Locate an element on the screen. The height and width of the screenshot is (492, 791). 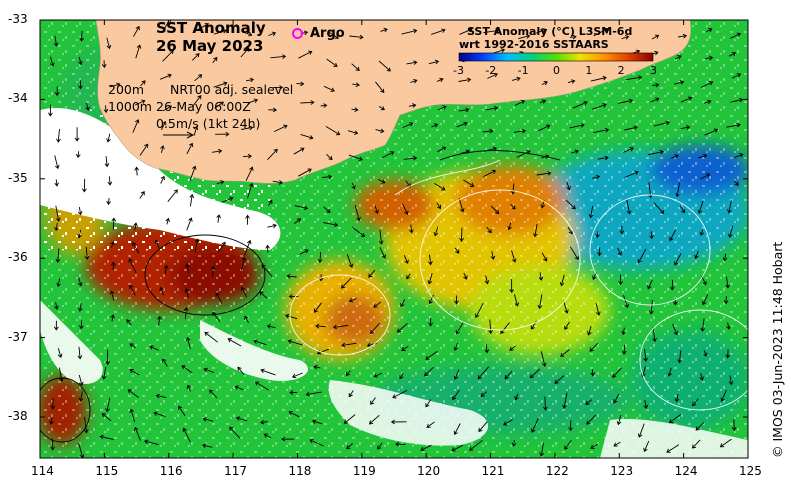
colorbar-tick: 3 is located at coordinates (653, 70).